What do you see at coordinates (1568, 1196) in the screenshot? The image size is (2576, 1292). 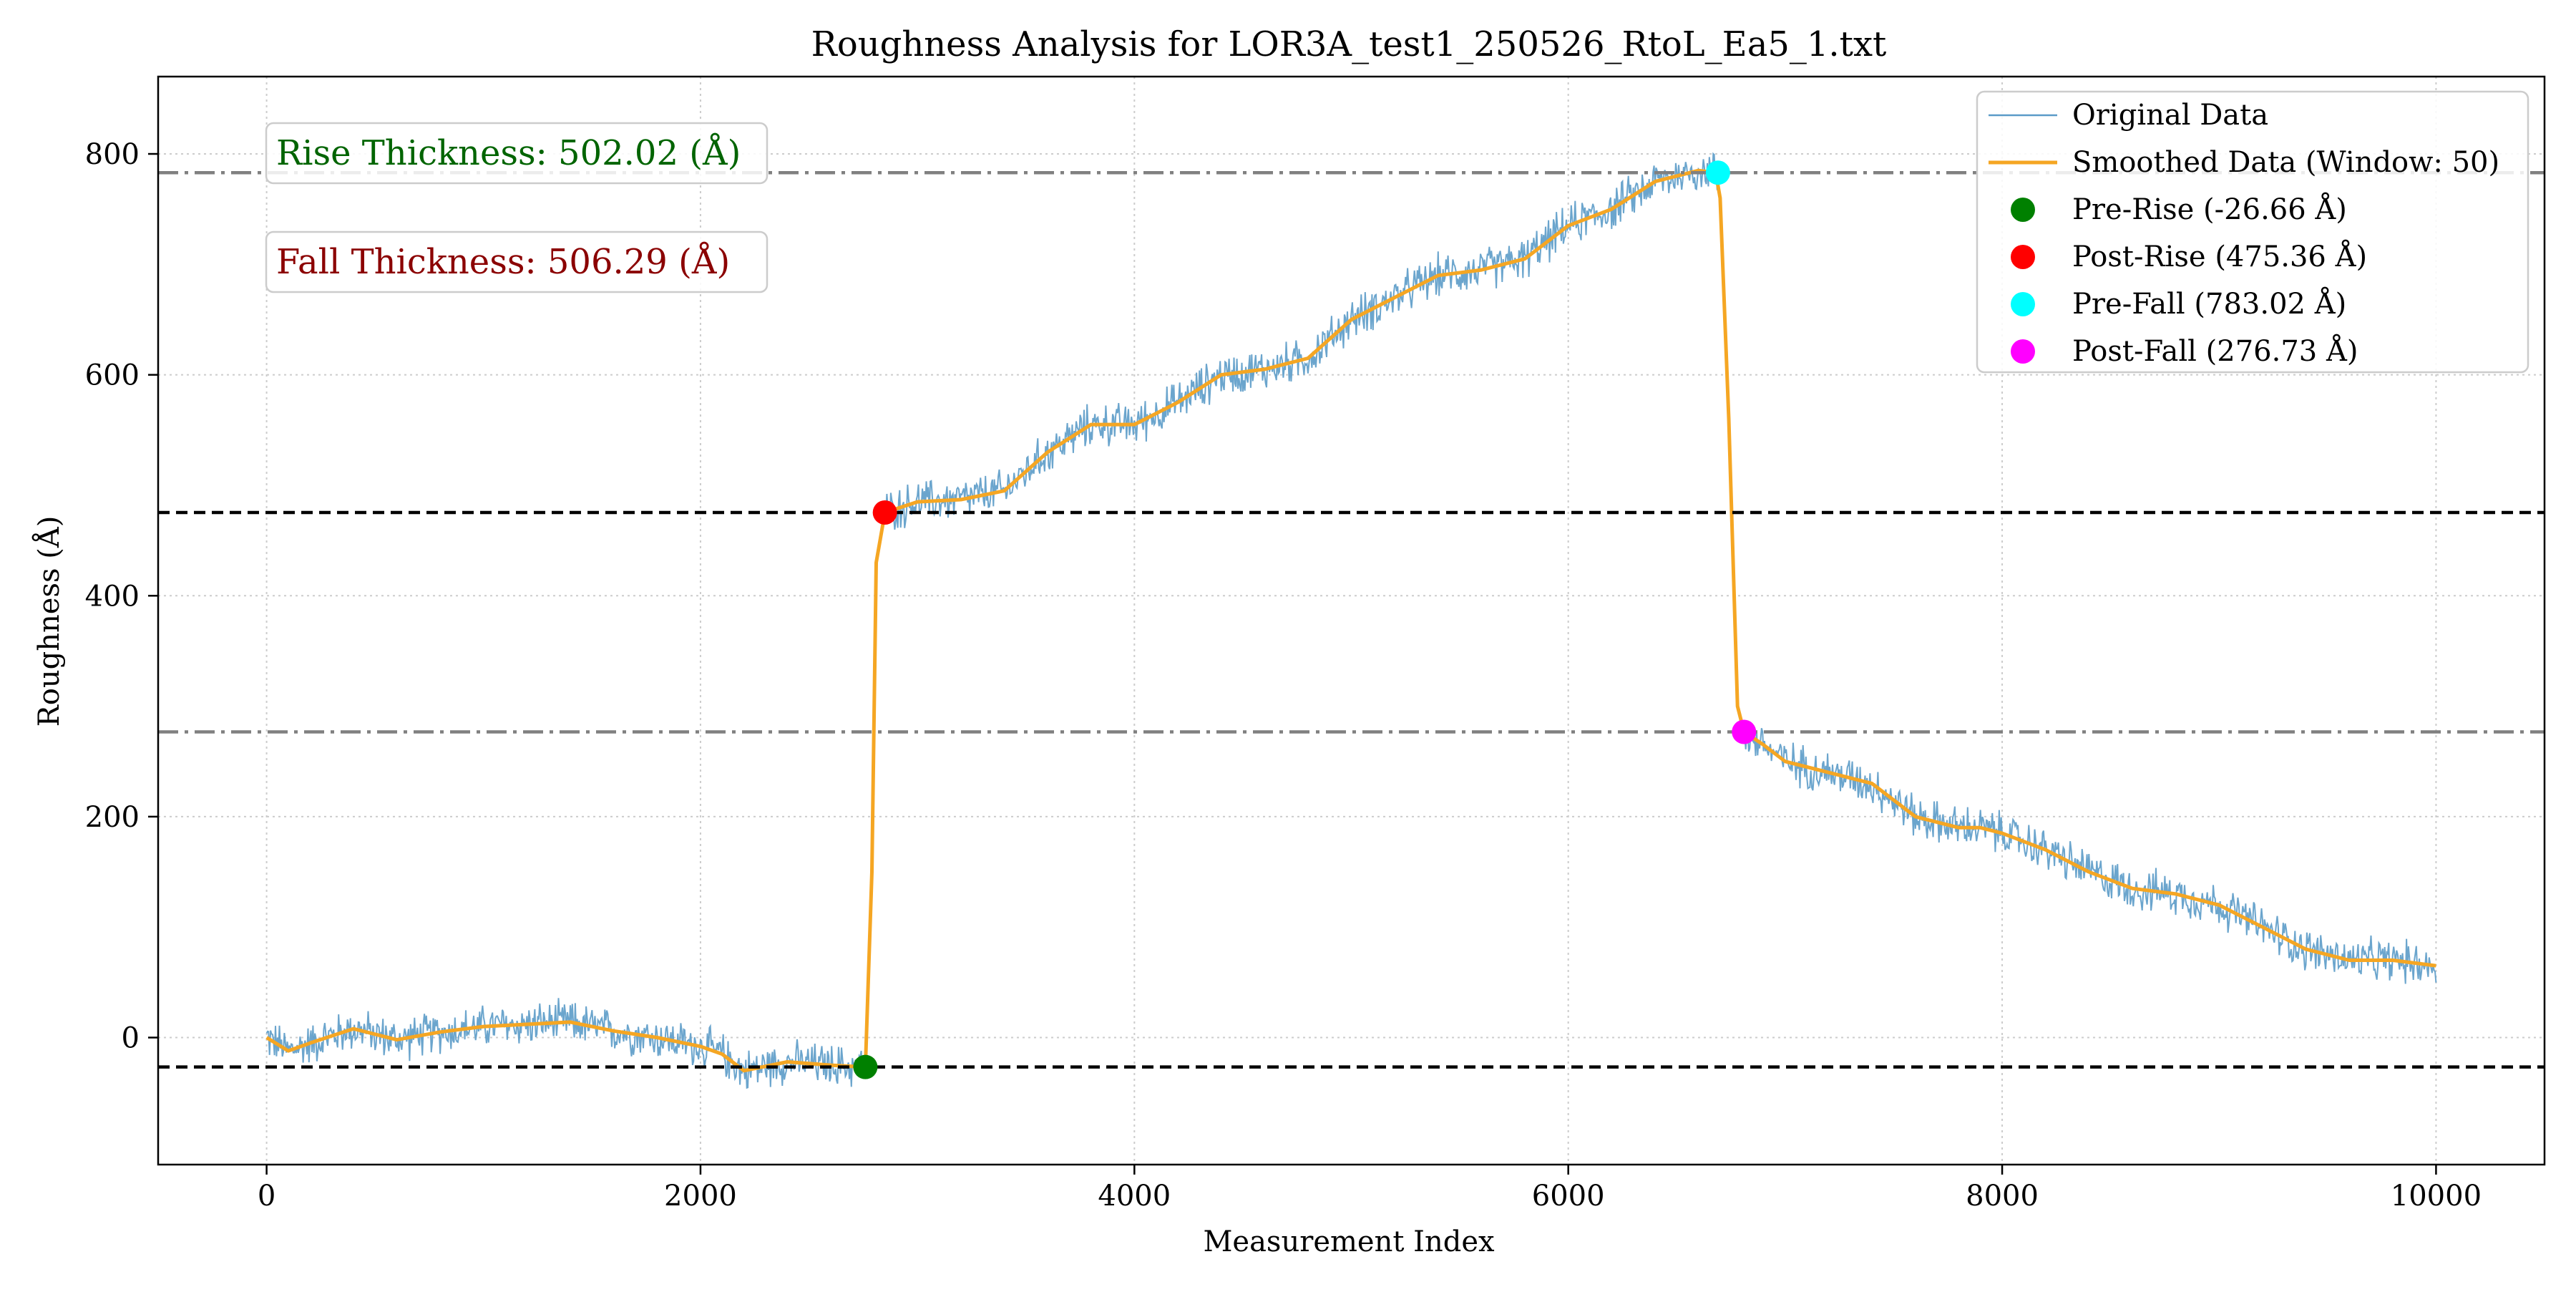 I see `x-tick-label: 6000` at bounding box center [1568, 1196].